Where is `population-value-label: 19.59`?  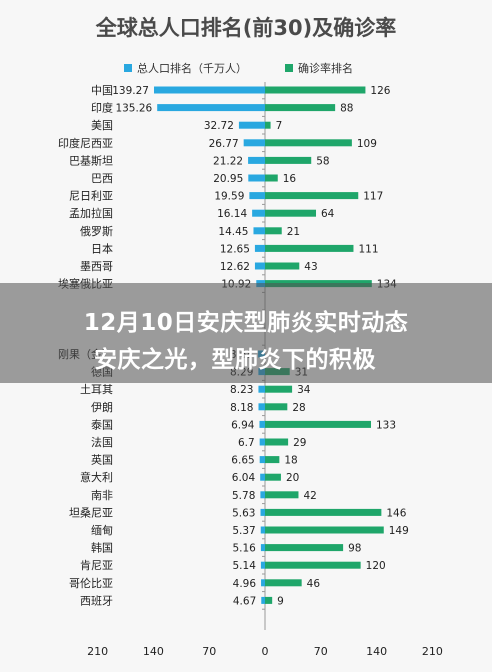
population-value-label: 19.59 is located at coordinates (229, 197).